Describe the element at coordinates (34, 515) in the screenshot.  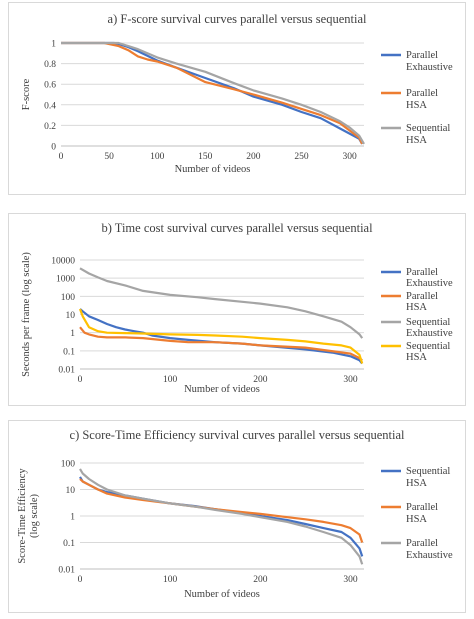
I see `y-axis-label: (log scale)` at that location.